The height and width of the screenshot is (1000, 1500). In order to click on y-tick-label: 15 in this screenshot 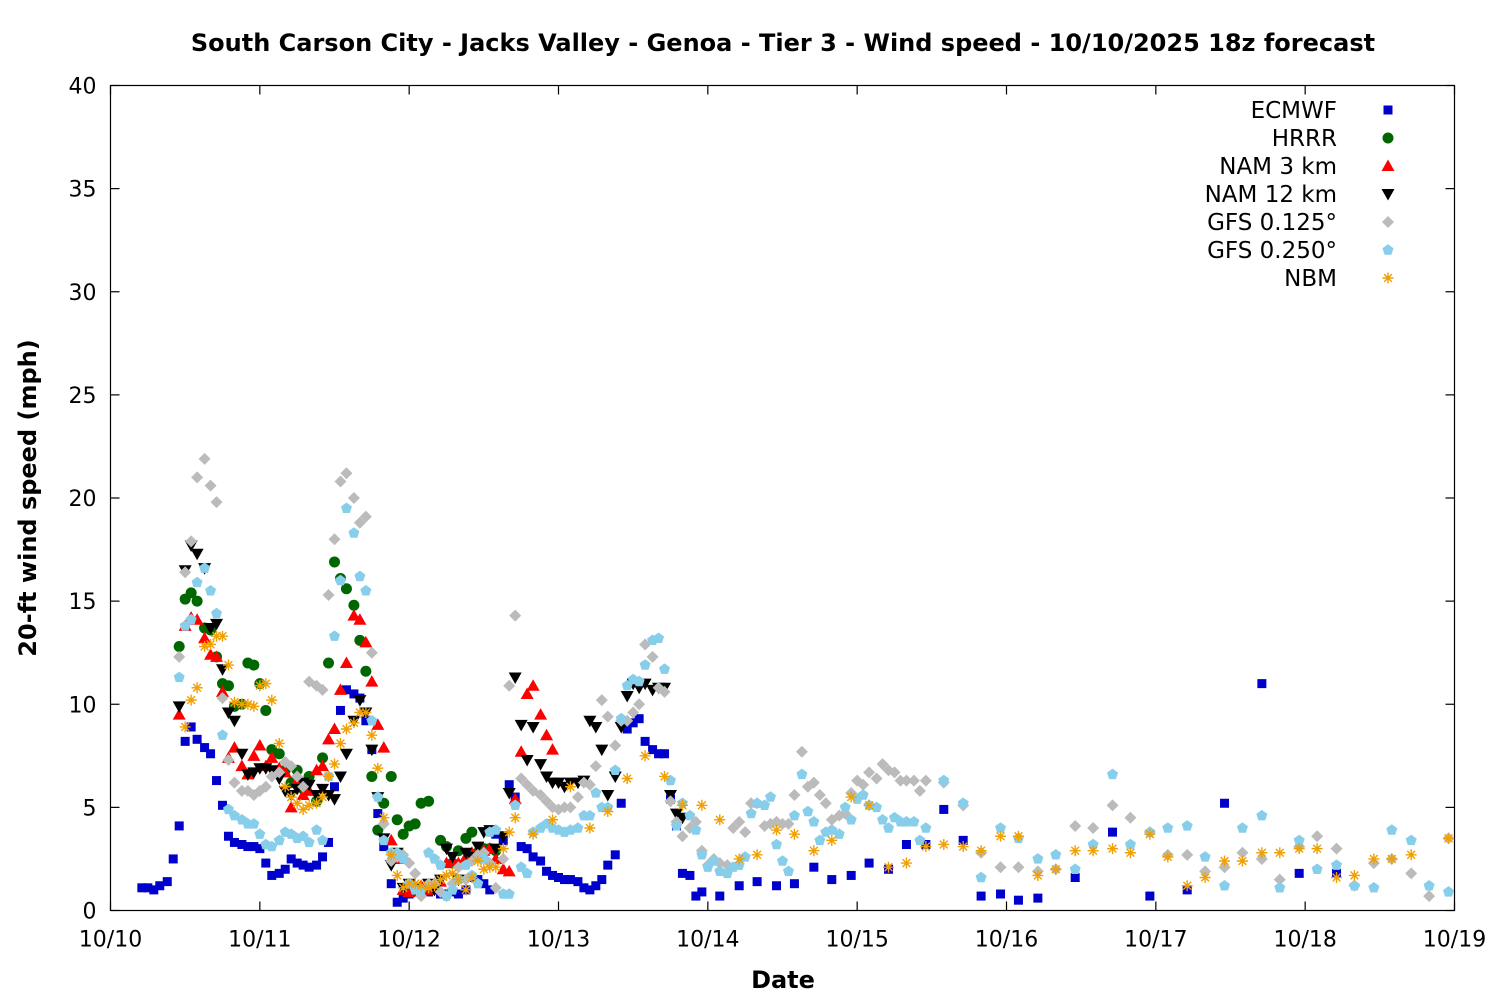, I will do `click(83, 602)`.